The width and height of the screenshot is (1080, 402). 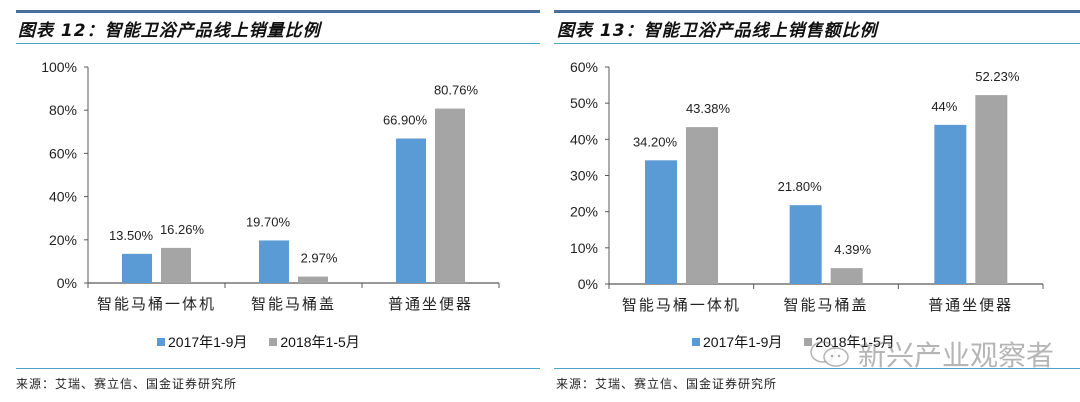 What do you see at coordinates (944, 106) in the screenshot?
I see `data-label: 44%` at bounding box center [944, 106].